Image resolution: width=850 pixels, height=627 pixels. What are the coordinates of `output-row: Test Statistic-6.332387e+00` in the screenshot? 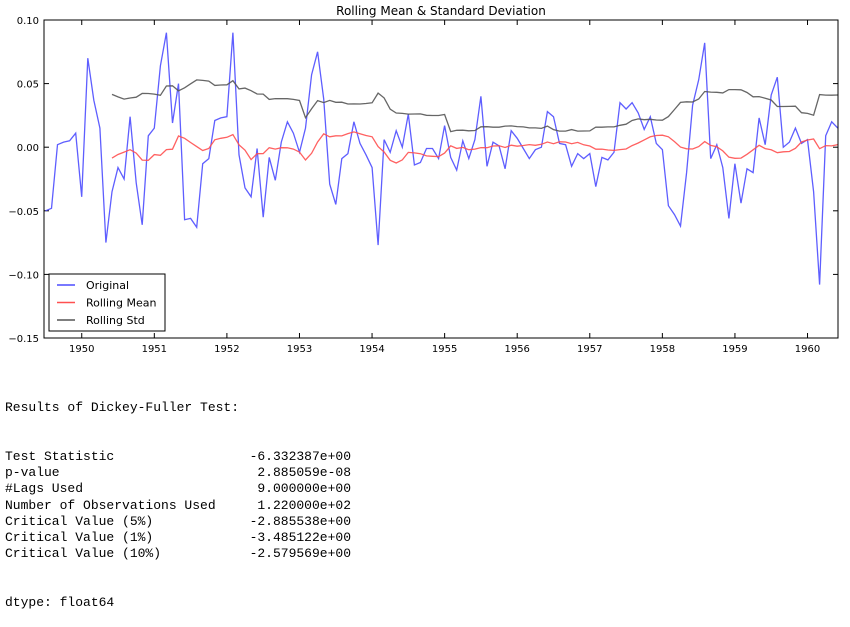 It's located at (178, 457).